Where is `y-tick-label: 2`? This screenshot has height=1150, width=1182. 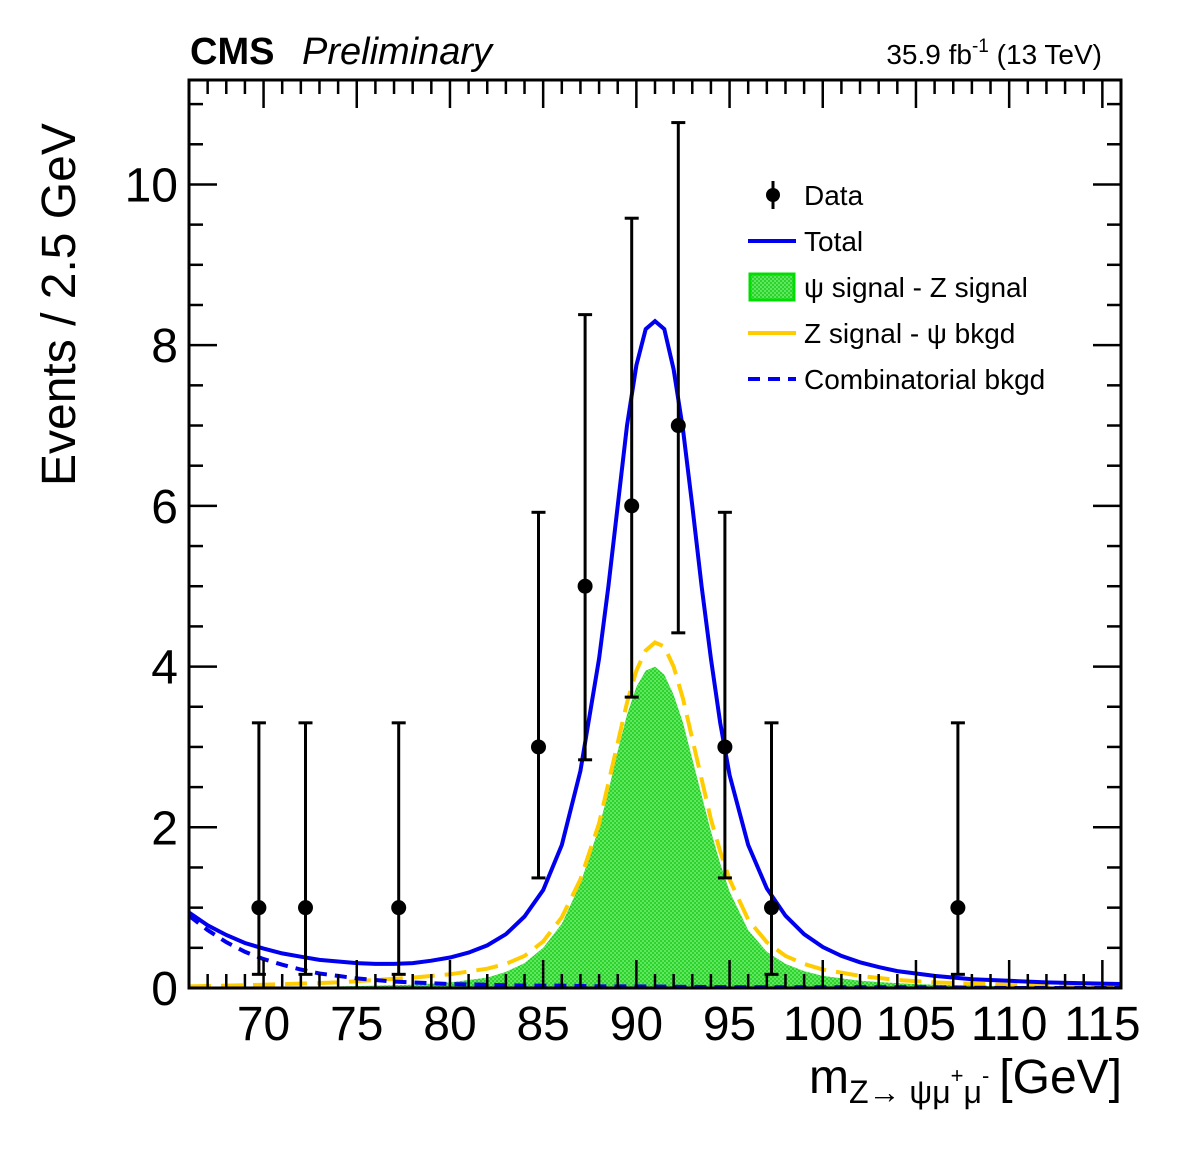
y-tick-label: 2 is located at coordinates (164, 828).